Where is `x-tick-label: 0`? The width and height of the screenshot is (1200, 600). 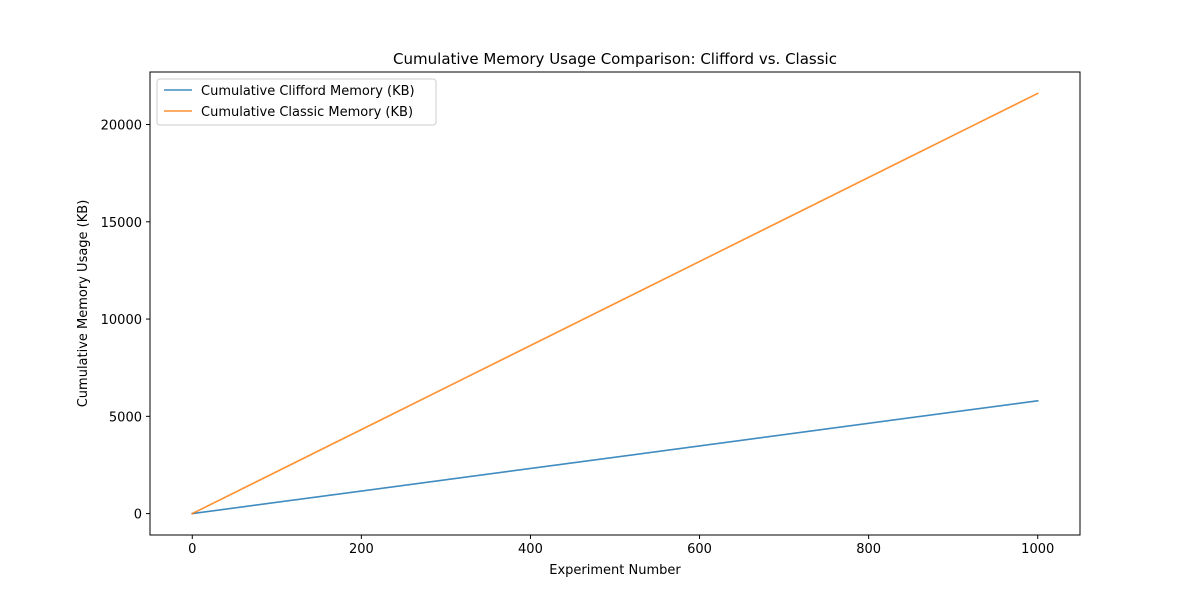
x-tick-label: 0 is located at coordinates (192, 549).